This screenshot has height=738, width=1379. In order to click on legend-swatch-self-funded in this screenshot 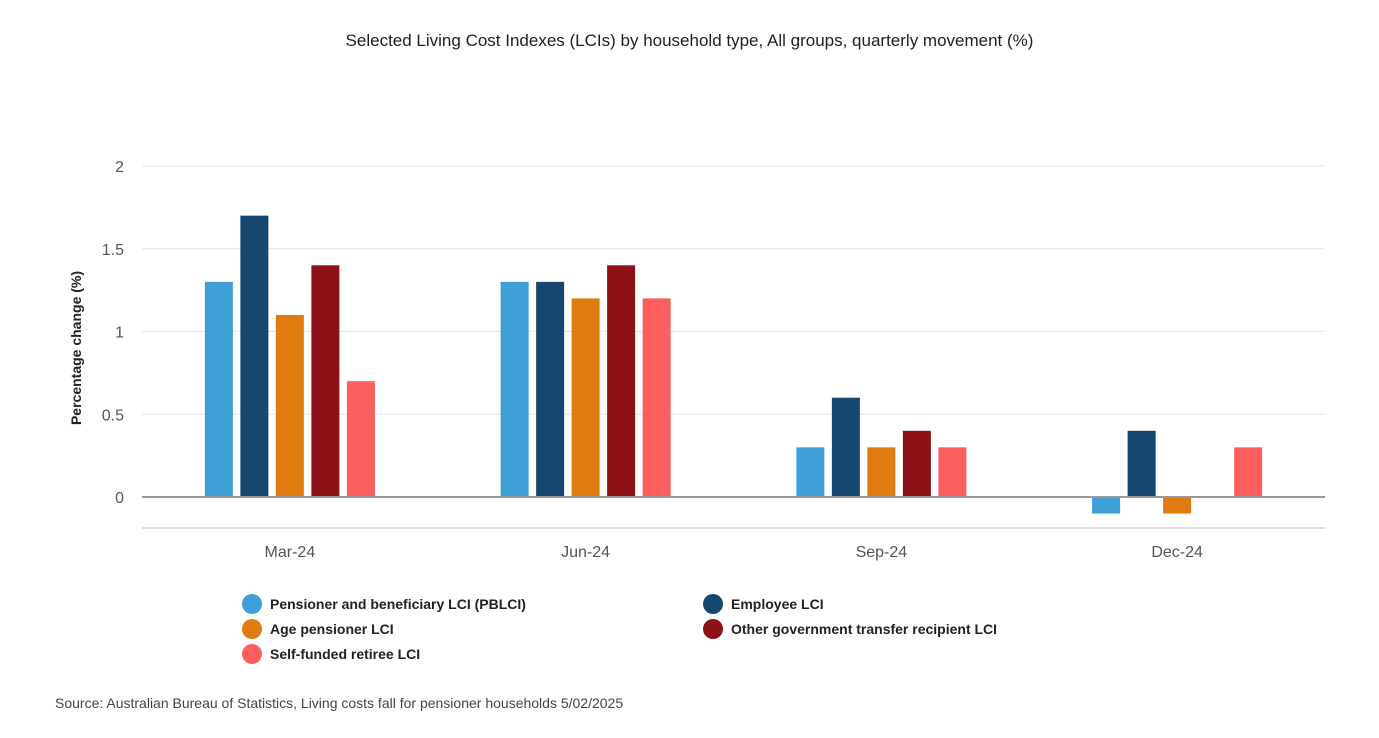, I will do `click(252, 654)`.